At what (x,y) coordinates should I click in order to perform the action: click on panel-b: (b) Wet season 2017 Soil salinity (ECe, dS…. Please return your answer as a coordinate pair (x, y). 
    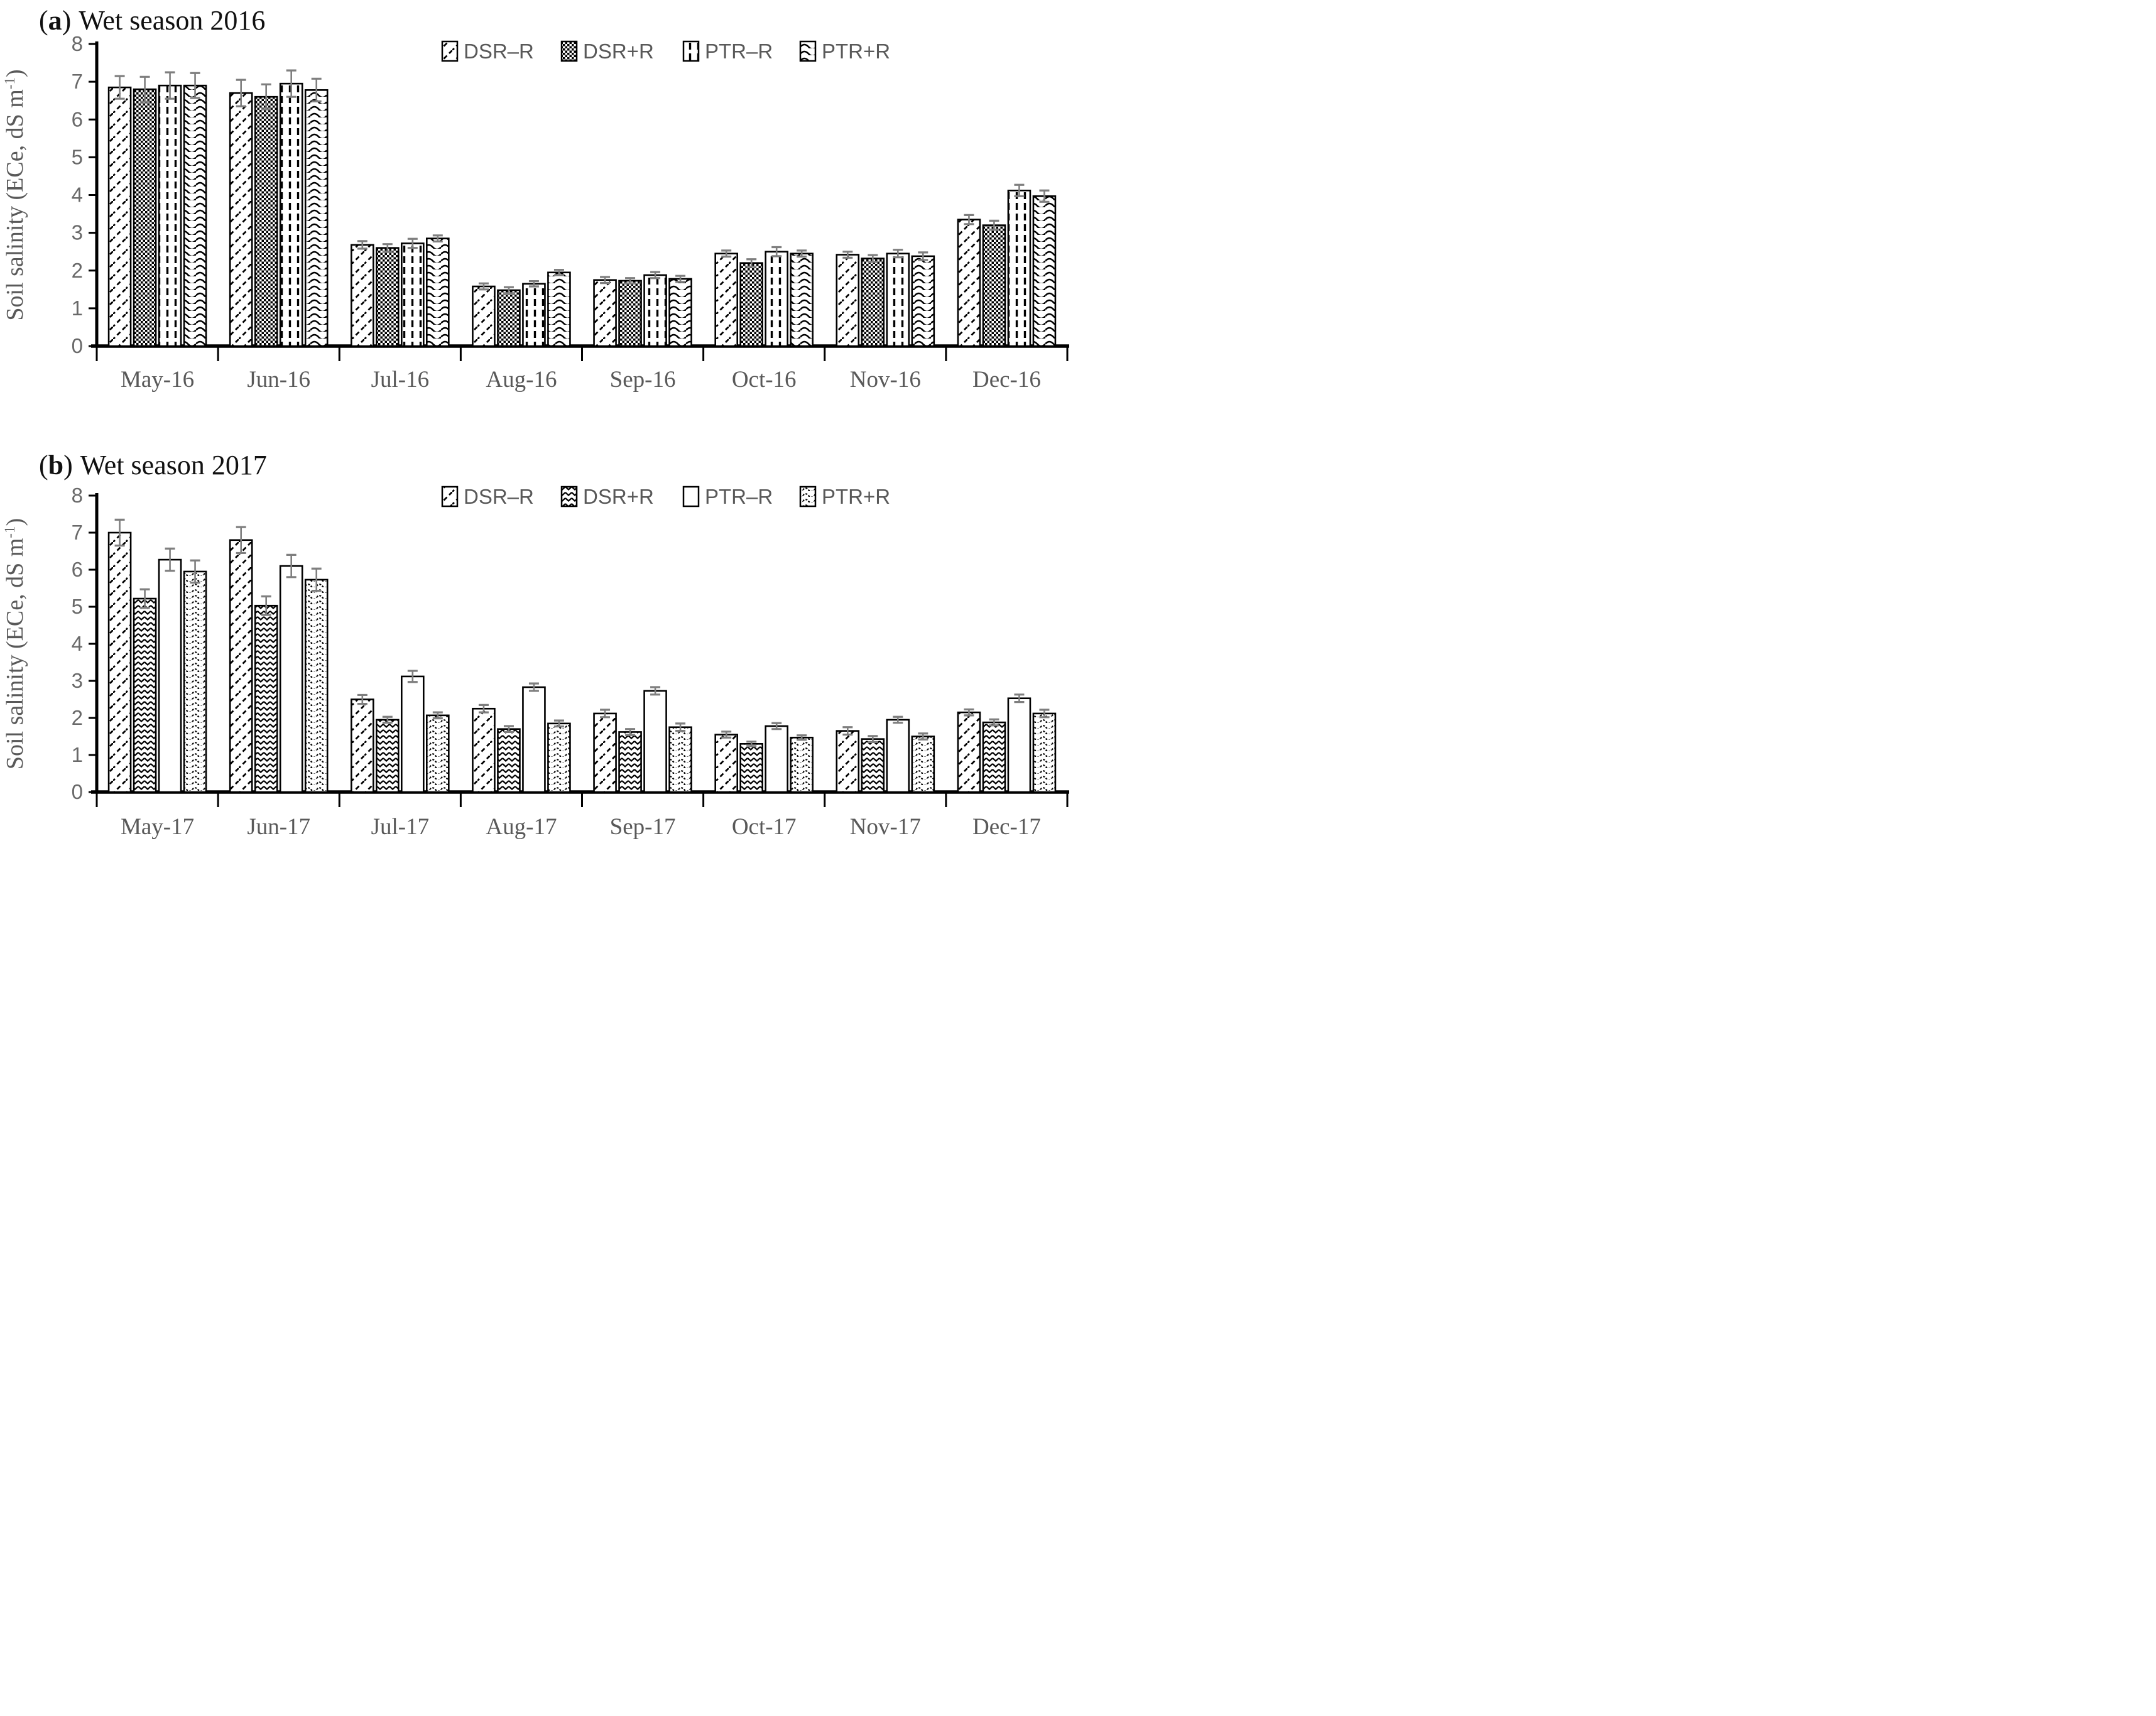
    Looking at the image, I should click on (539, 643).